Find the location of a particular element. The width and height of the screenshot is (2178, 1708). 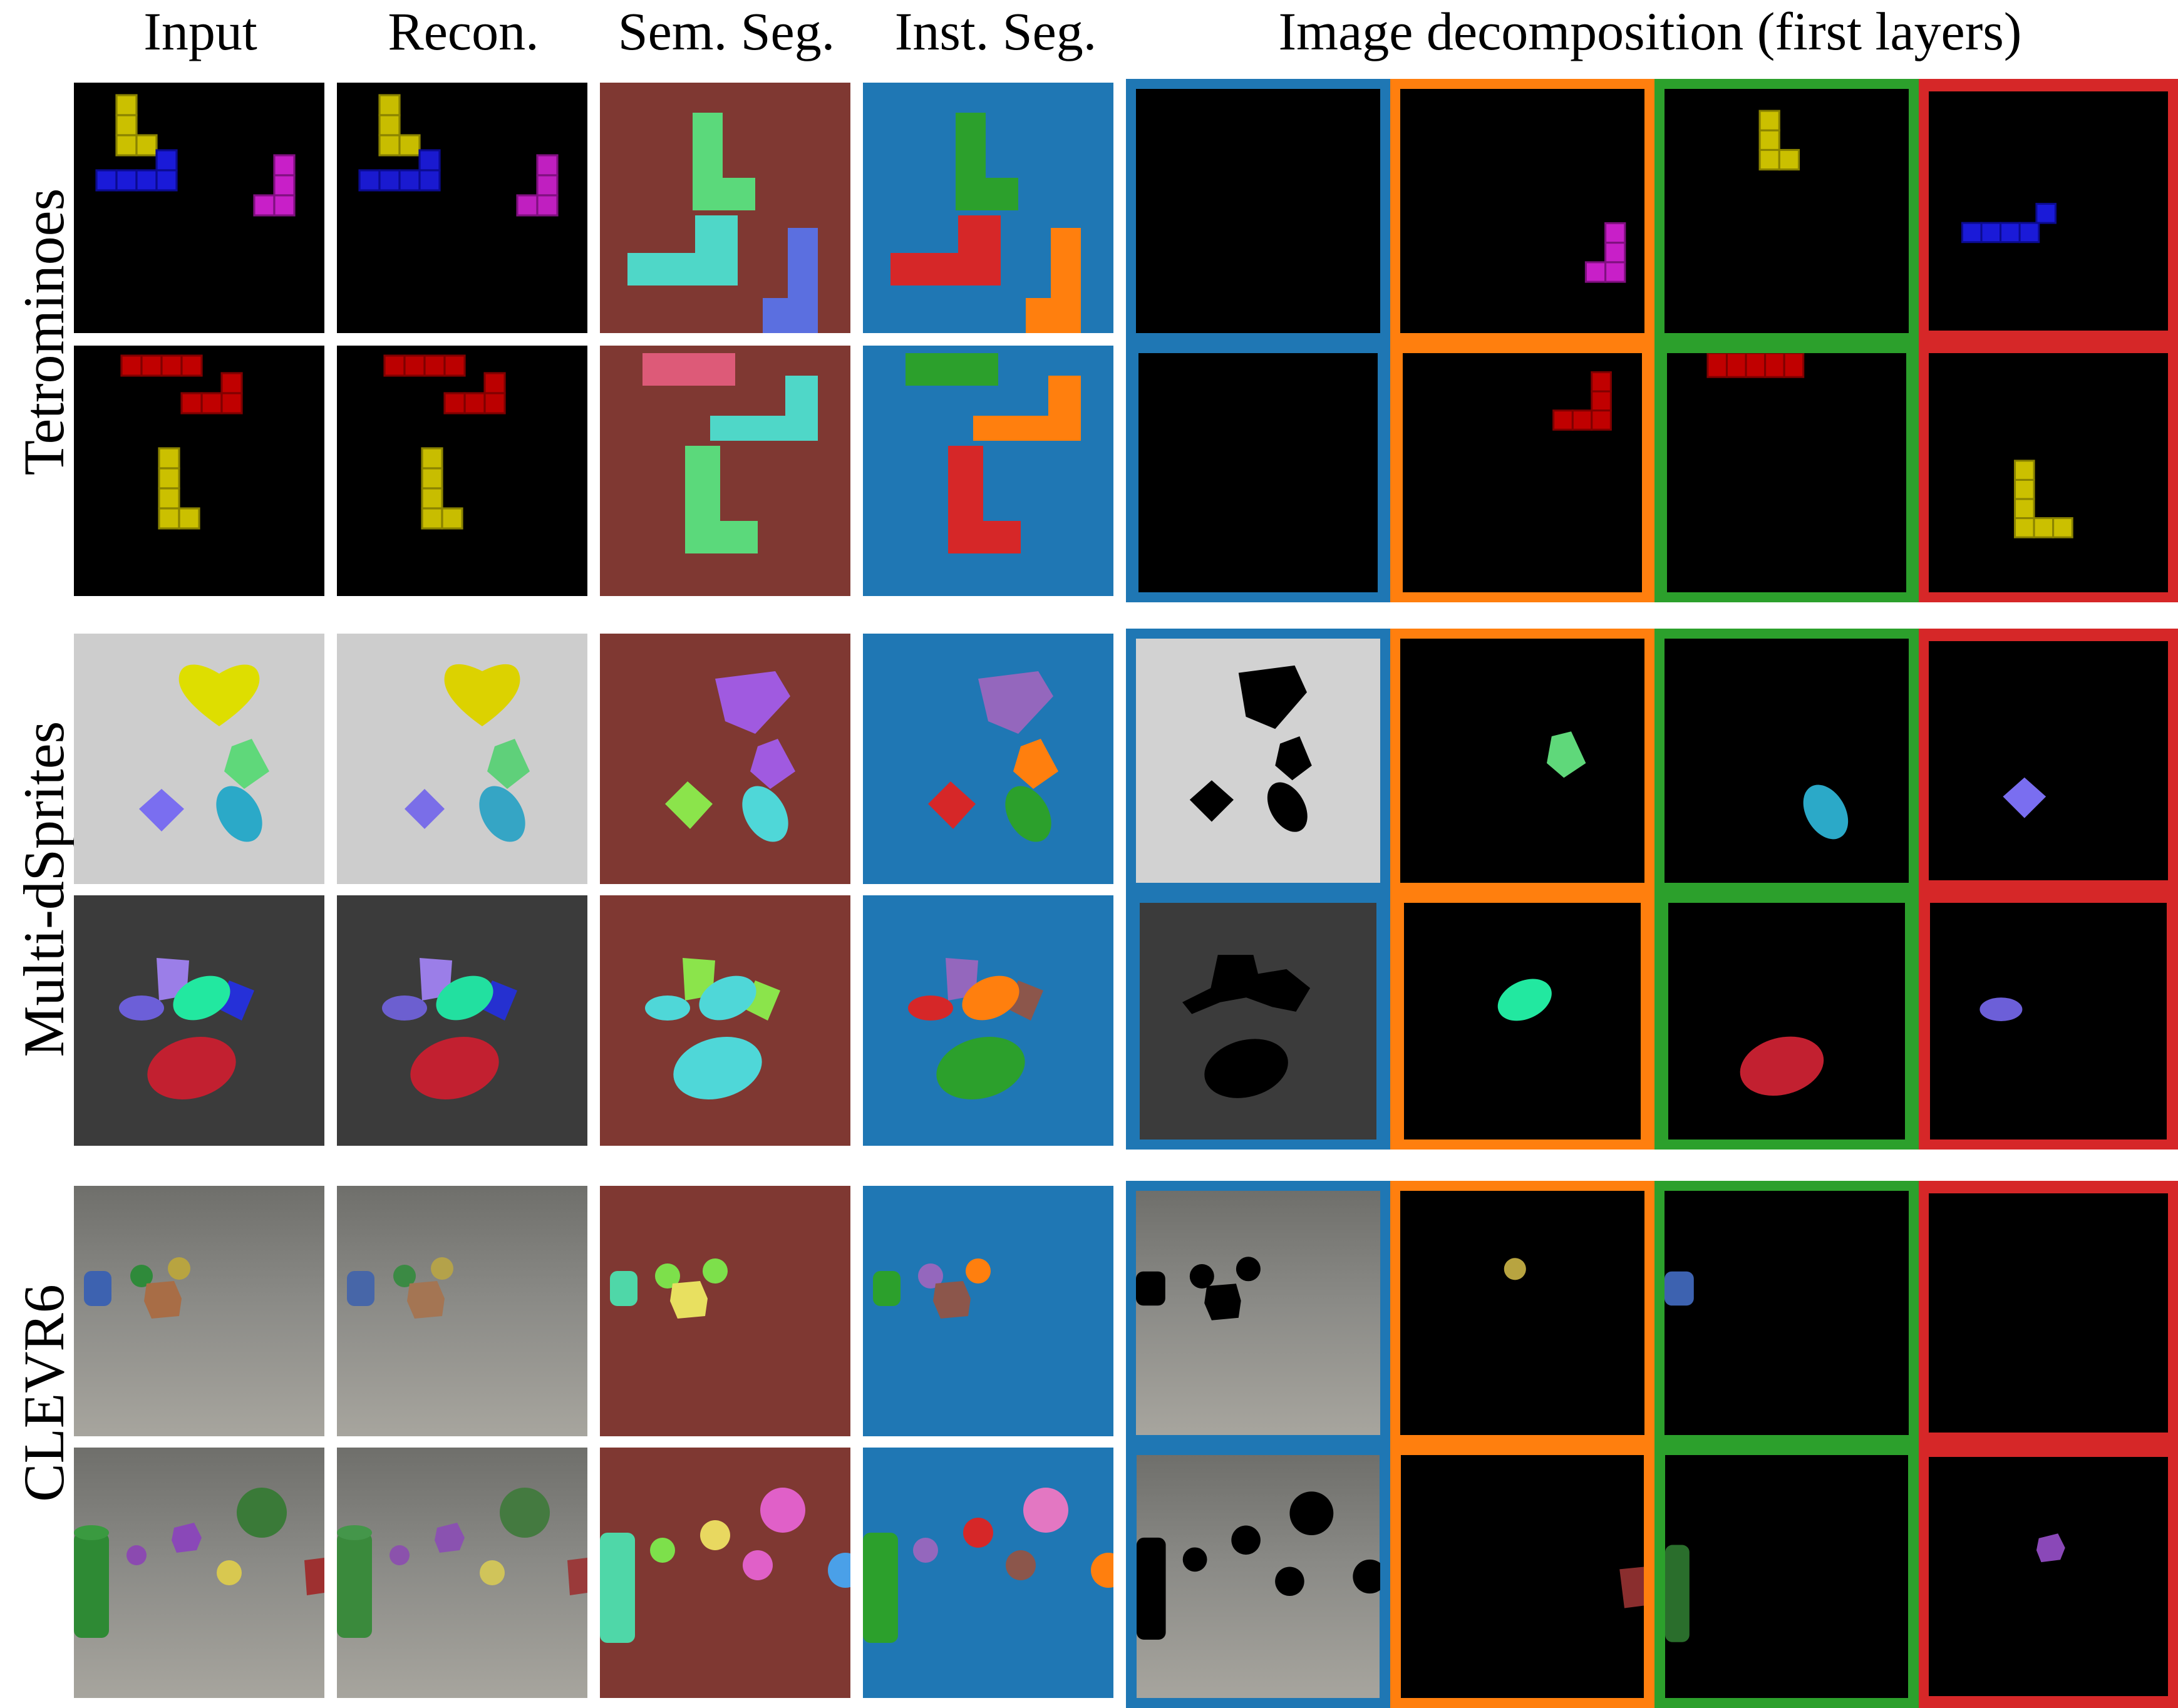

header-sem-seg: Sem. Seg. is located at coordinates (726, 31).